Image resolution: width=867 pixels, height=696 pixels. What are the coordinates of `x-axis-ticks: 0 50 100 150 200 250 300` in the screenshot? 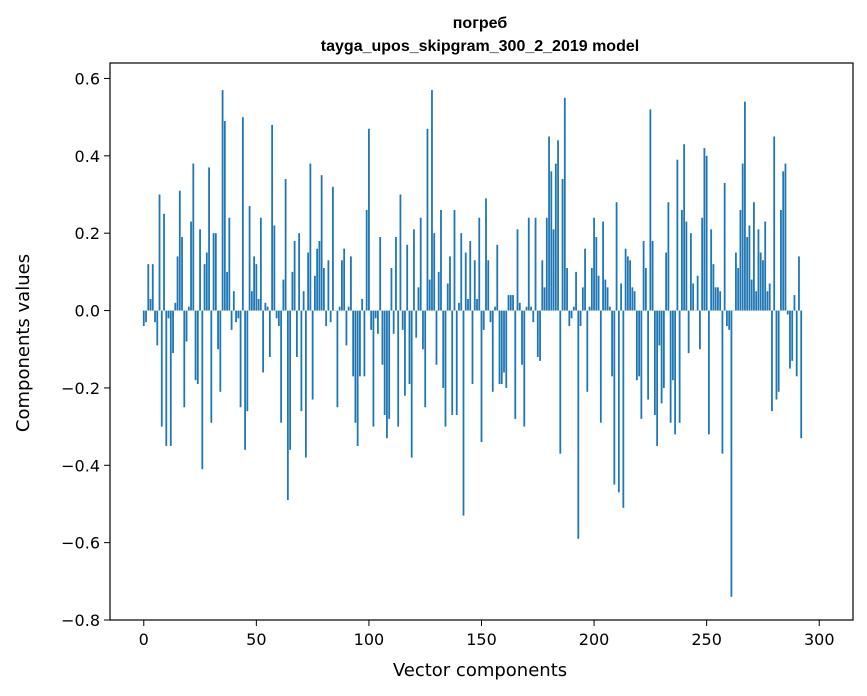 It's located at (487, 634).